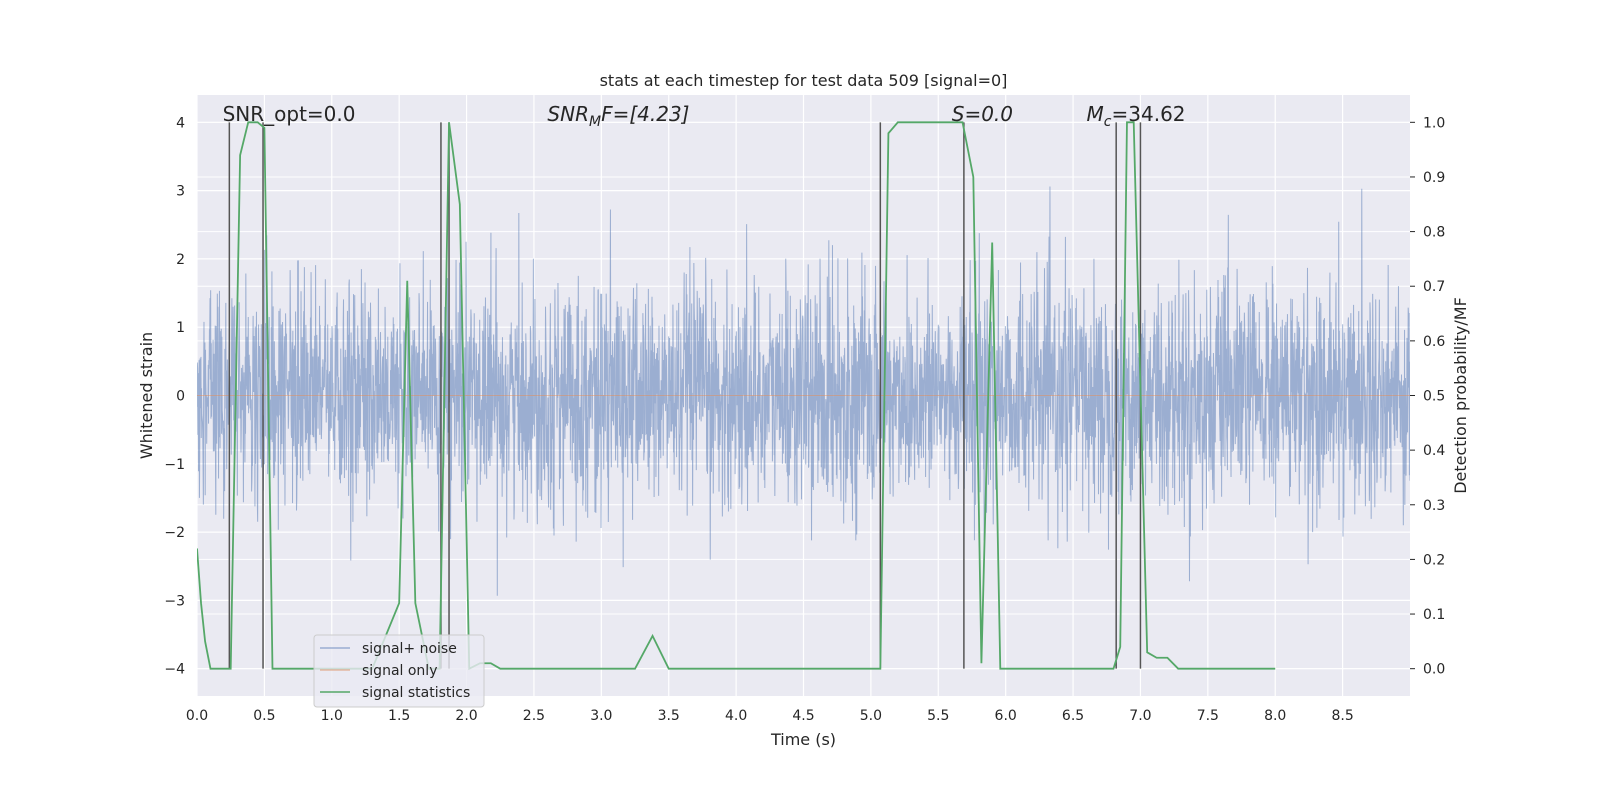  Describe the element at coordinates (938, 716) in the screenshot. I see `x-tick-label-11: 5.5` at that location.